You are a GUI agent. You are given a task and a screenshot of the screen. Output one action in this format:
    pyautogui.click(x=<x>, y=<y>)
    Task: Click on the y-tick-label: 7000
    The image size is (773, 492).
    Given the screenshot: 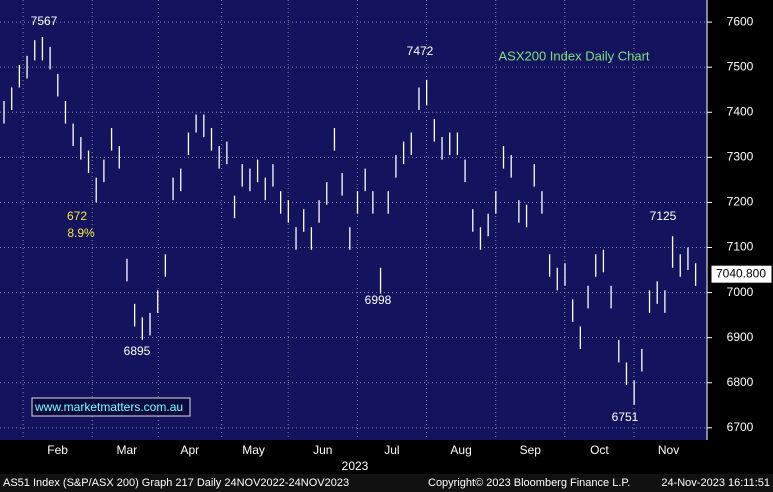 What is the action you would take?
    pyautogui.click(x=740, y=292)
    